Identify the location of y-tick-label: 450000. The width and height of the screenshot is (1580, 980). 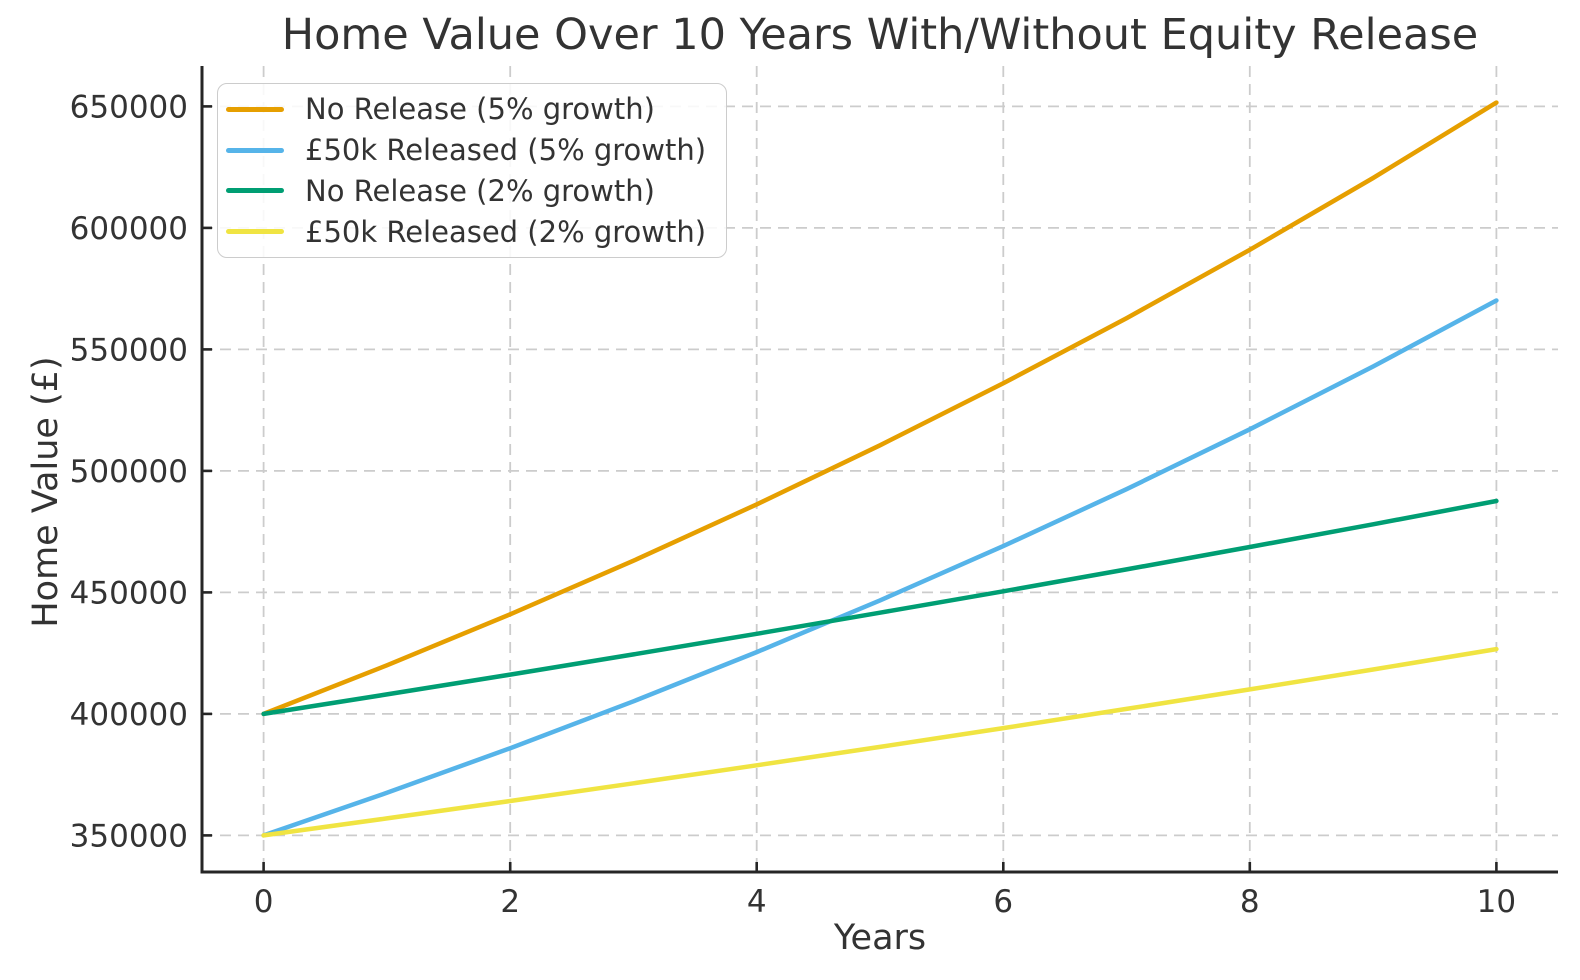
(129, 593).